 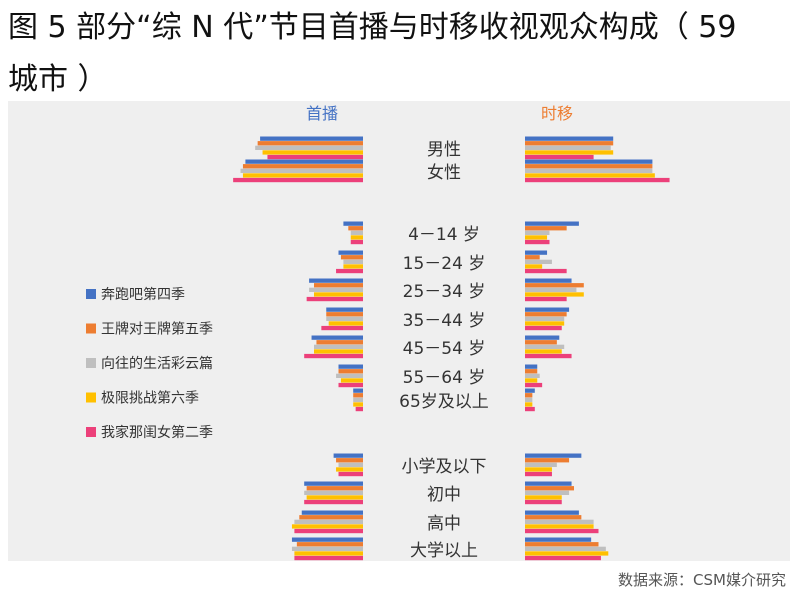 I want to click on figure-title-line-2: 城市 ）, so click(x=58, y=79).